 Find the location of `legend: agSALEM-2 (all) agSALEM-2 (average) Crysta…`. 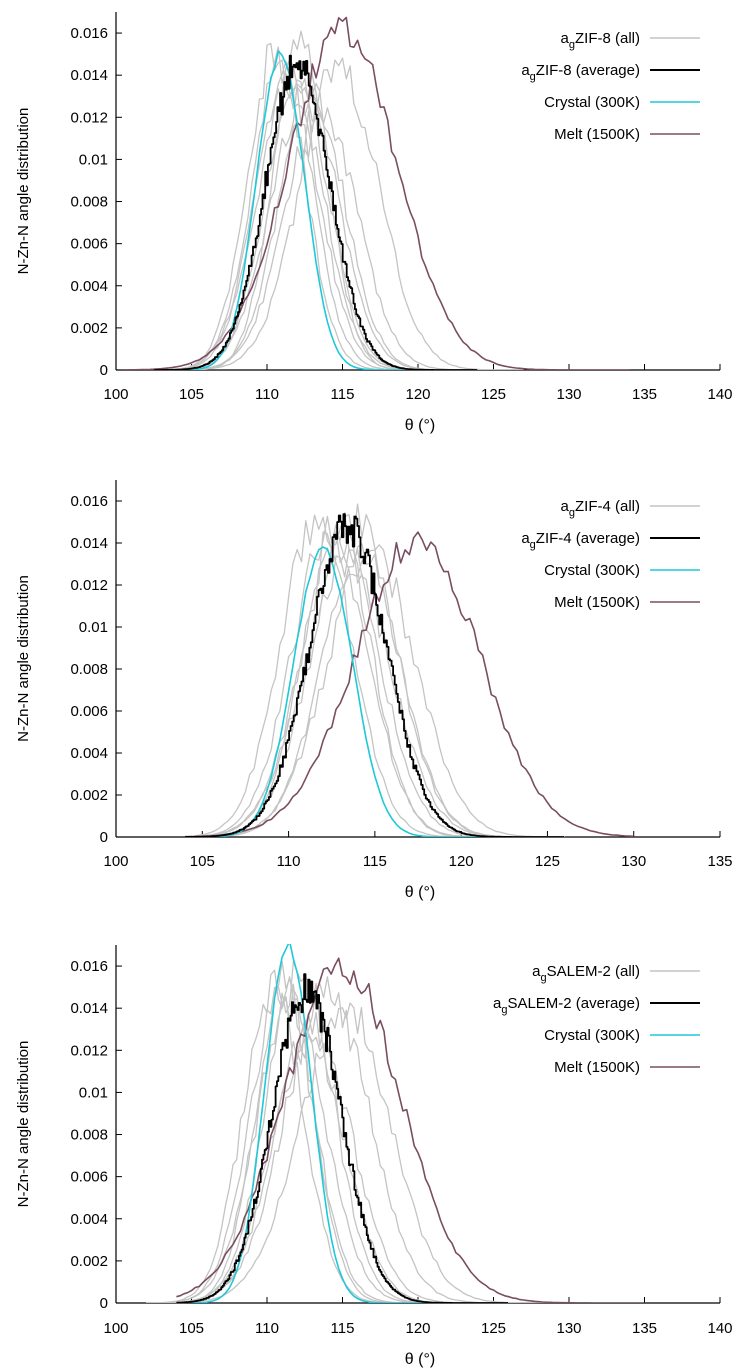

legend: agSALEM-2 (all) agSALEM-2 (average) Crysta… is located at coordinates (596, 1019).